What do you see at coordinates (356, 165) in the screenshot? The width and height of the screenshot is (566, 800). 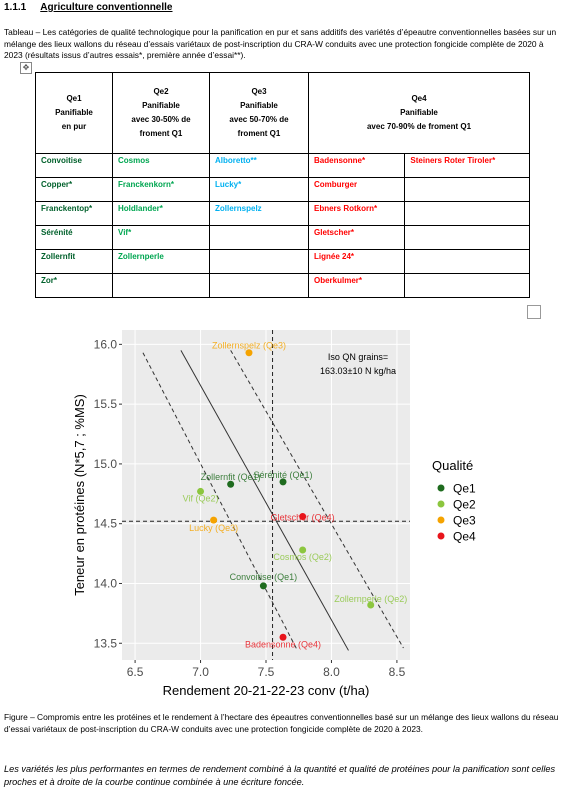 I see `table-cell: Badensonne*` at bounding box center [356, 165].